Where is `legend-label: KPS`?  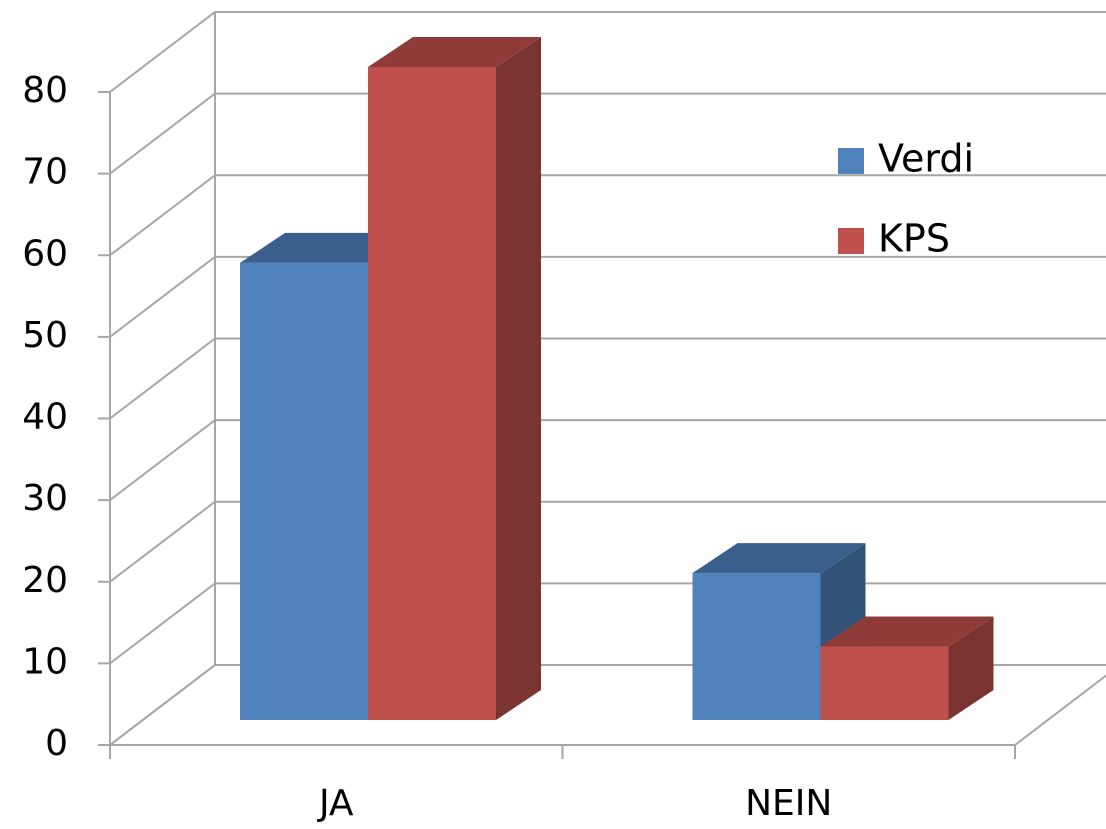
legend-label: KPS is located at coordinates (914, 239).